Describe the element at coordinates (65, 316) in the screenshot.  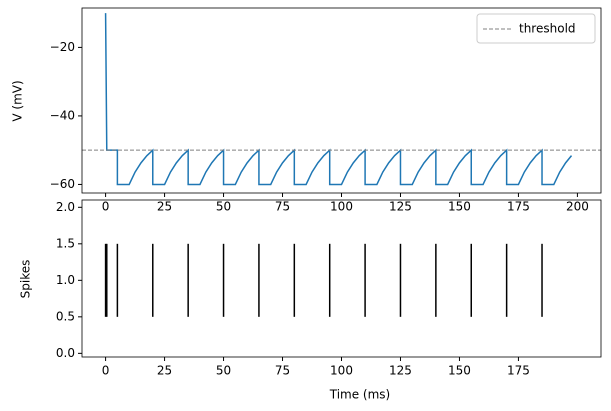
I see `y-tick-label: 0.5` at that location.